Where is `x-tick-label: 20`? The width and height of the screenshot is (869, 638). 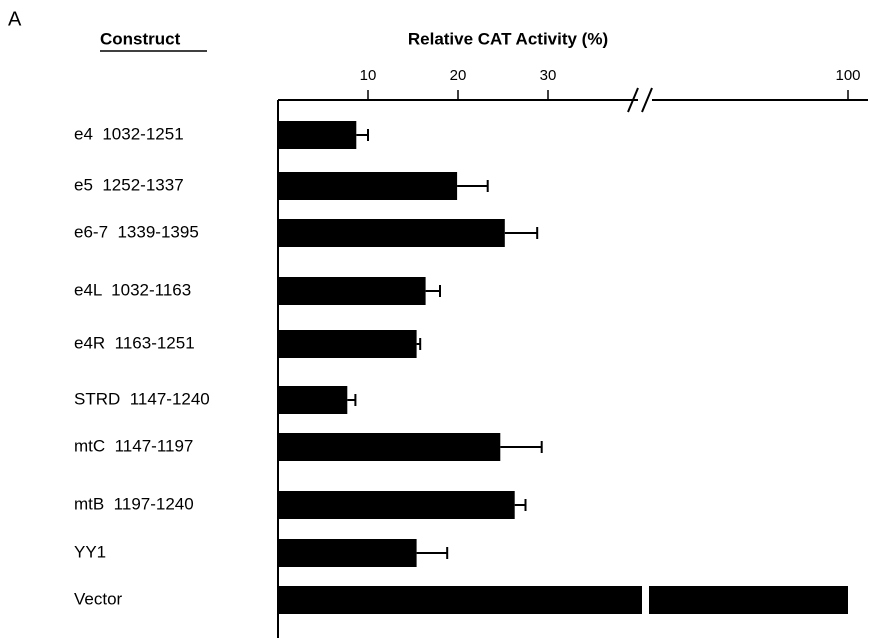 x-tick-label: 20 is located at coordinates (458, 75).